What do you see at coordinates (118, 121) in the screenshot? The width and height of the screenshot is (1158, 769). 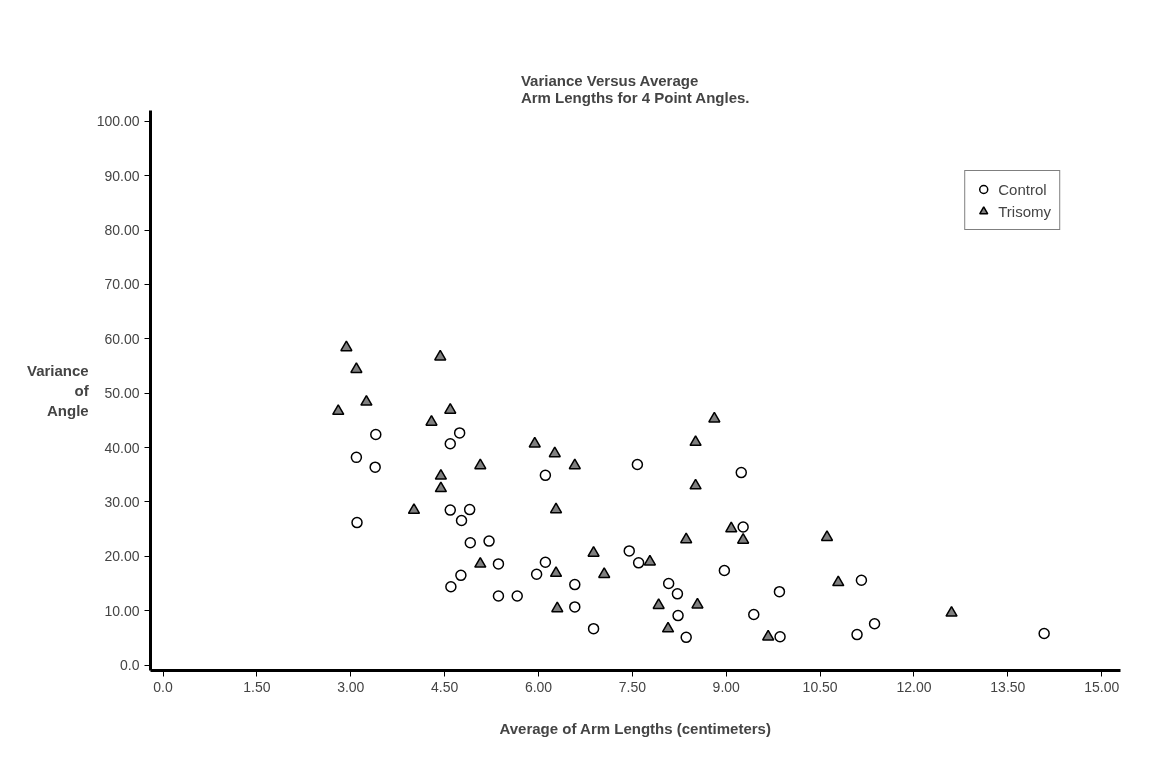 I see `y-tick-label: 100.00` at bounding box center [118, 121].